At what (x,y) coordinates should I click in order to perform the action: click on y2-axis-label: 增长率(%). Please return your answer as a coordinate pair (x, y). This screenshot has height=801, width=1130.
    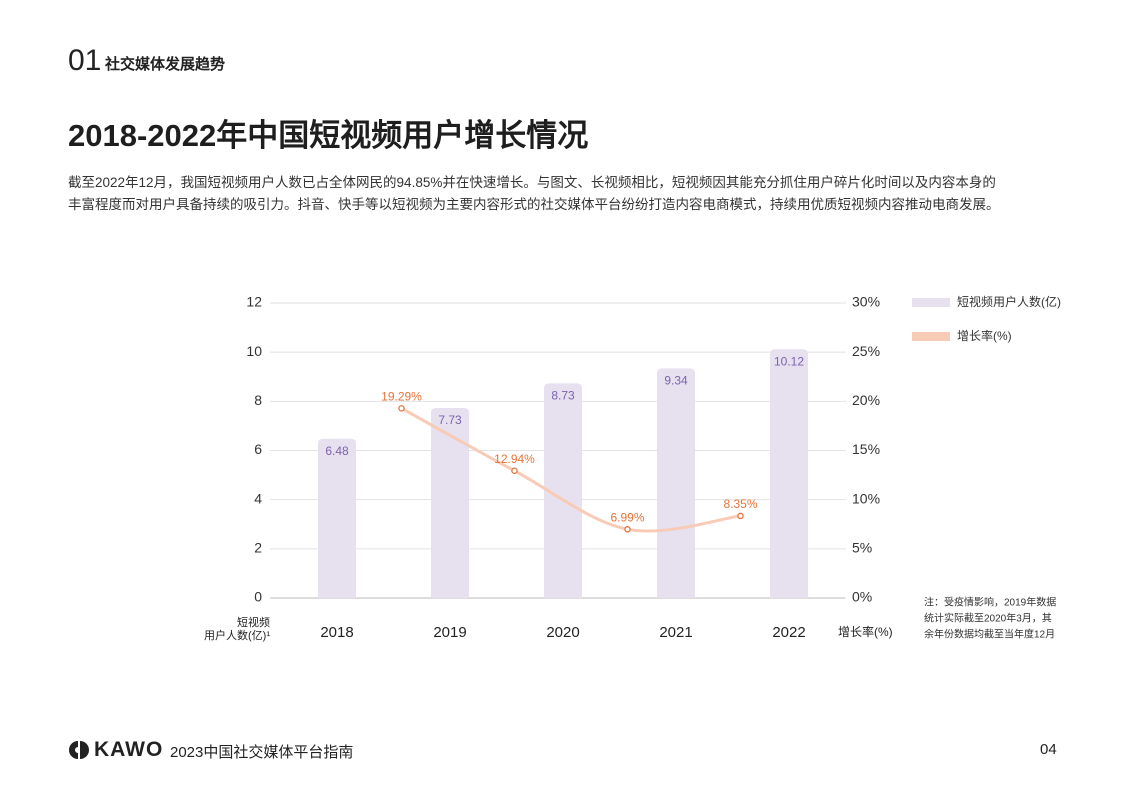
    Looking at the image, I should click on (865, 631).